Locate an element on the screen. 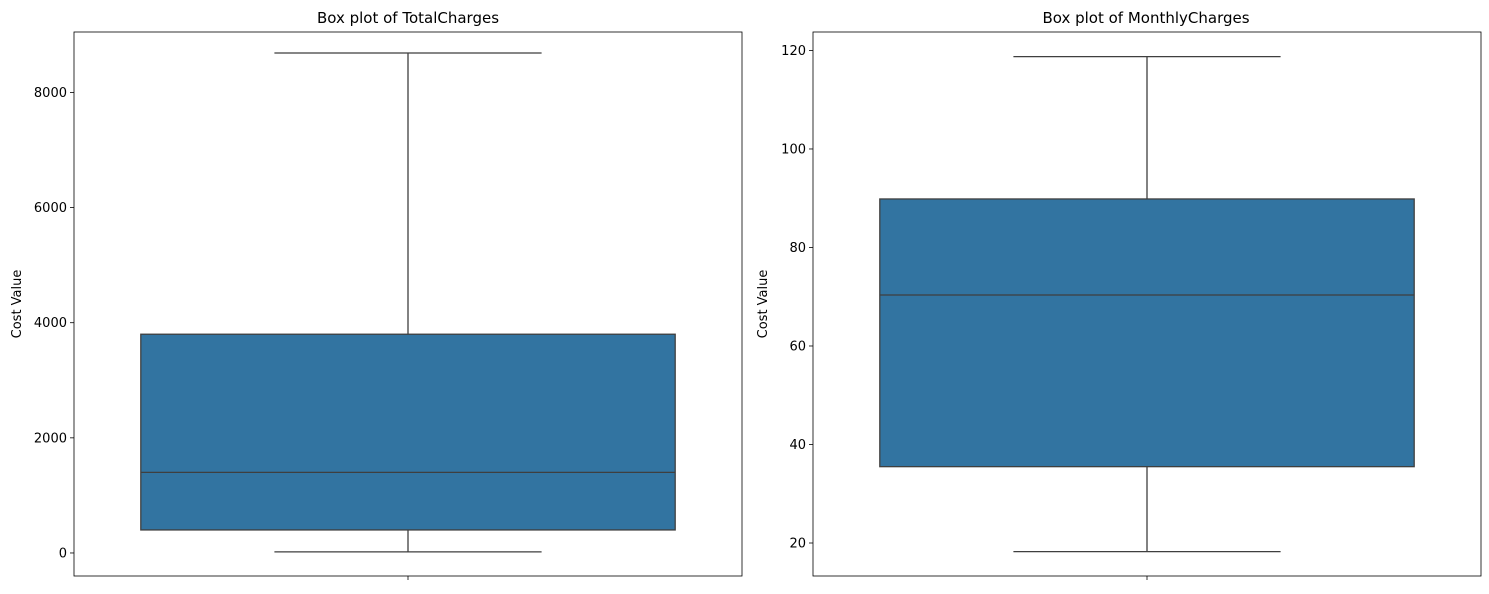 Image resolution: width=1489 pixels, height=594 pixels. y-tick-label: 40 is located at coordinates (797, 445).